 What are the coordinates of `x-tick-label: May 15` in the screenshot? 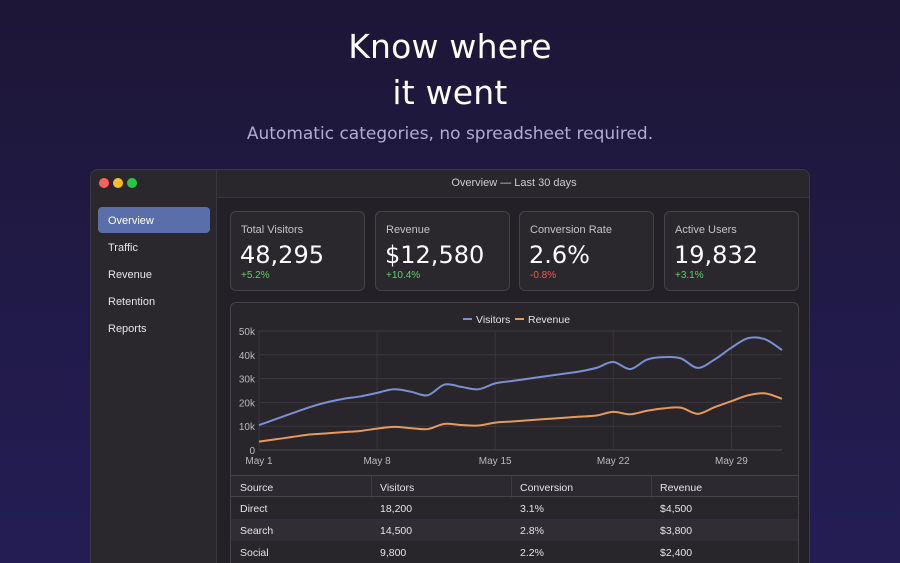 It's located at (495, 461).